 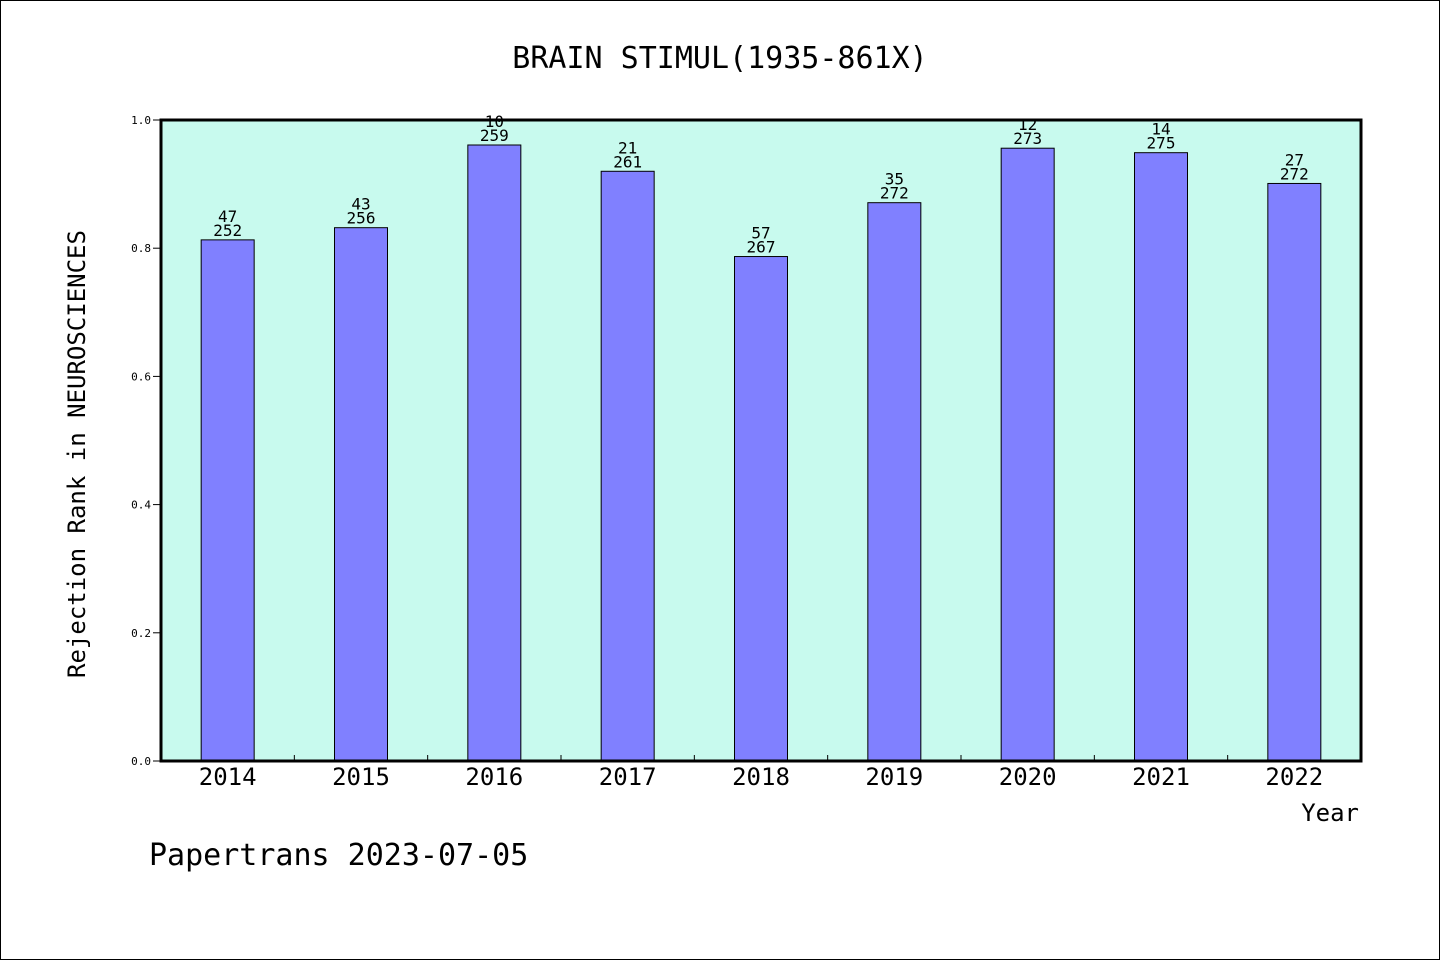 I want to click on y-axis-label: Rejection Rank in NEUROSCIENCES, so click(x=77, y=454).